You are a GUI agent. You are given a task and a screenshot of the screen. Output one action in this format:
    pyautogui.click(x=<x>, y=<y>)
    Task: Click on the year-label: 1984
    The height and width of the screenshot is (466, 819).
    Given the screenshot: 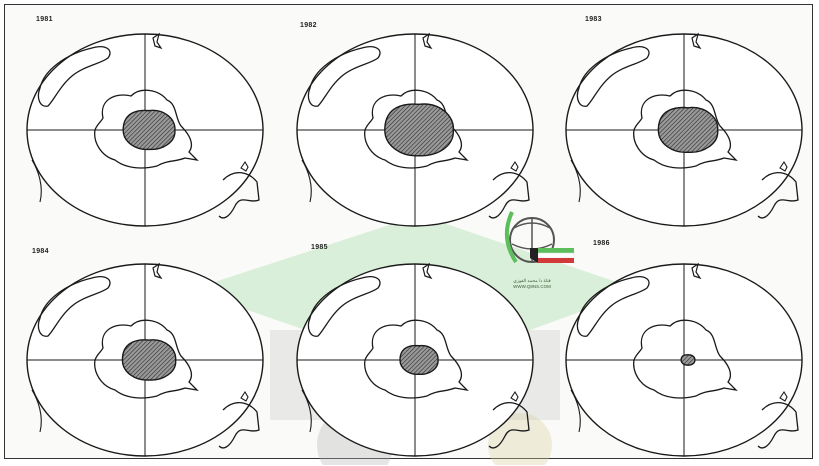 What is the action you would take?
    pyautogui.click(x=40, y=251)
    